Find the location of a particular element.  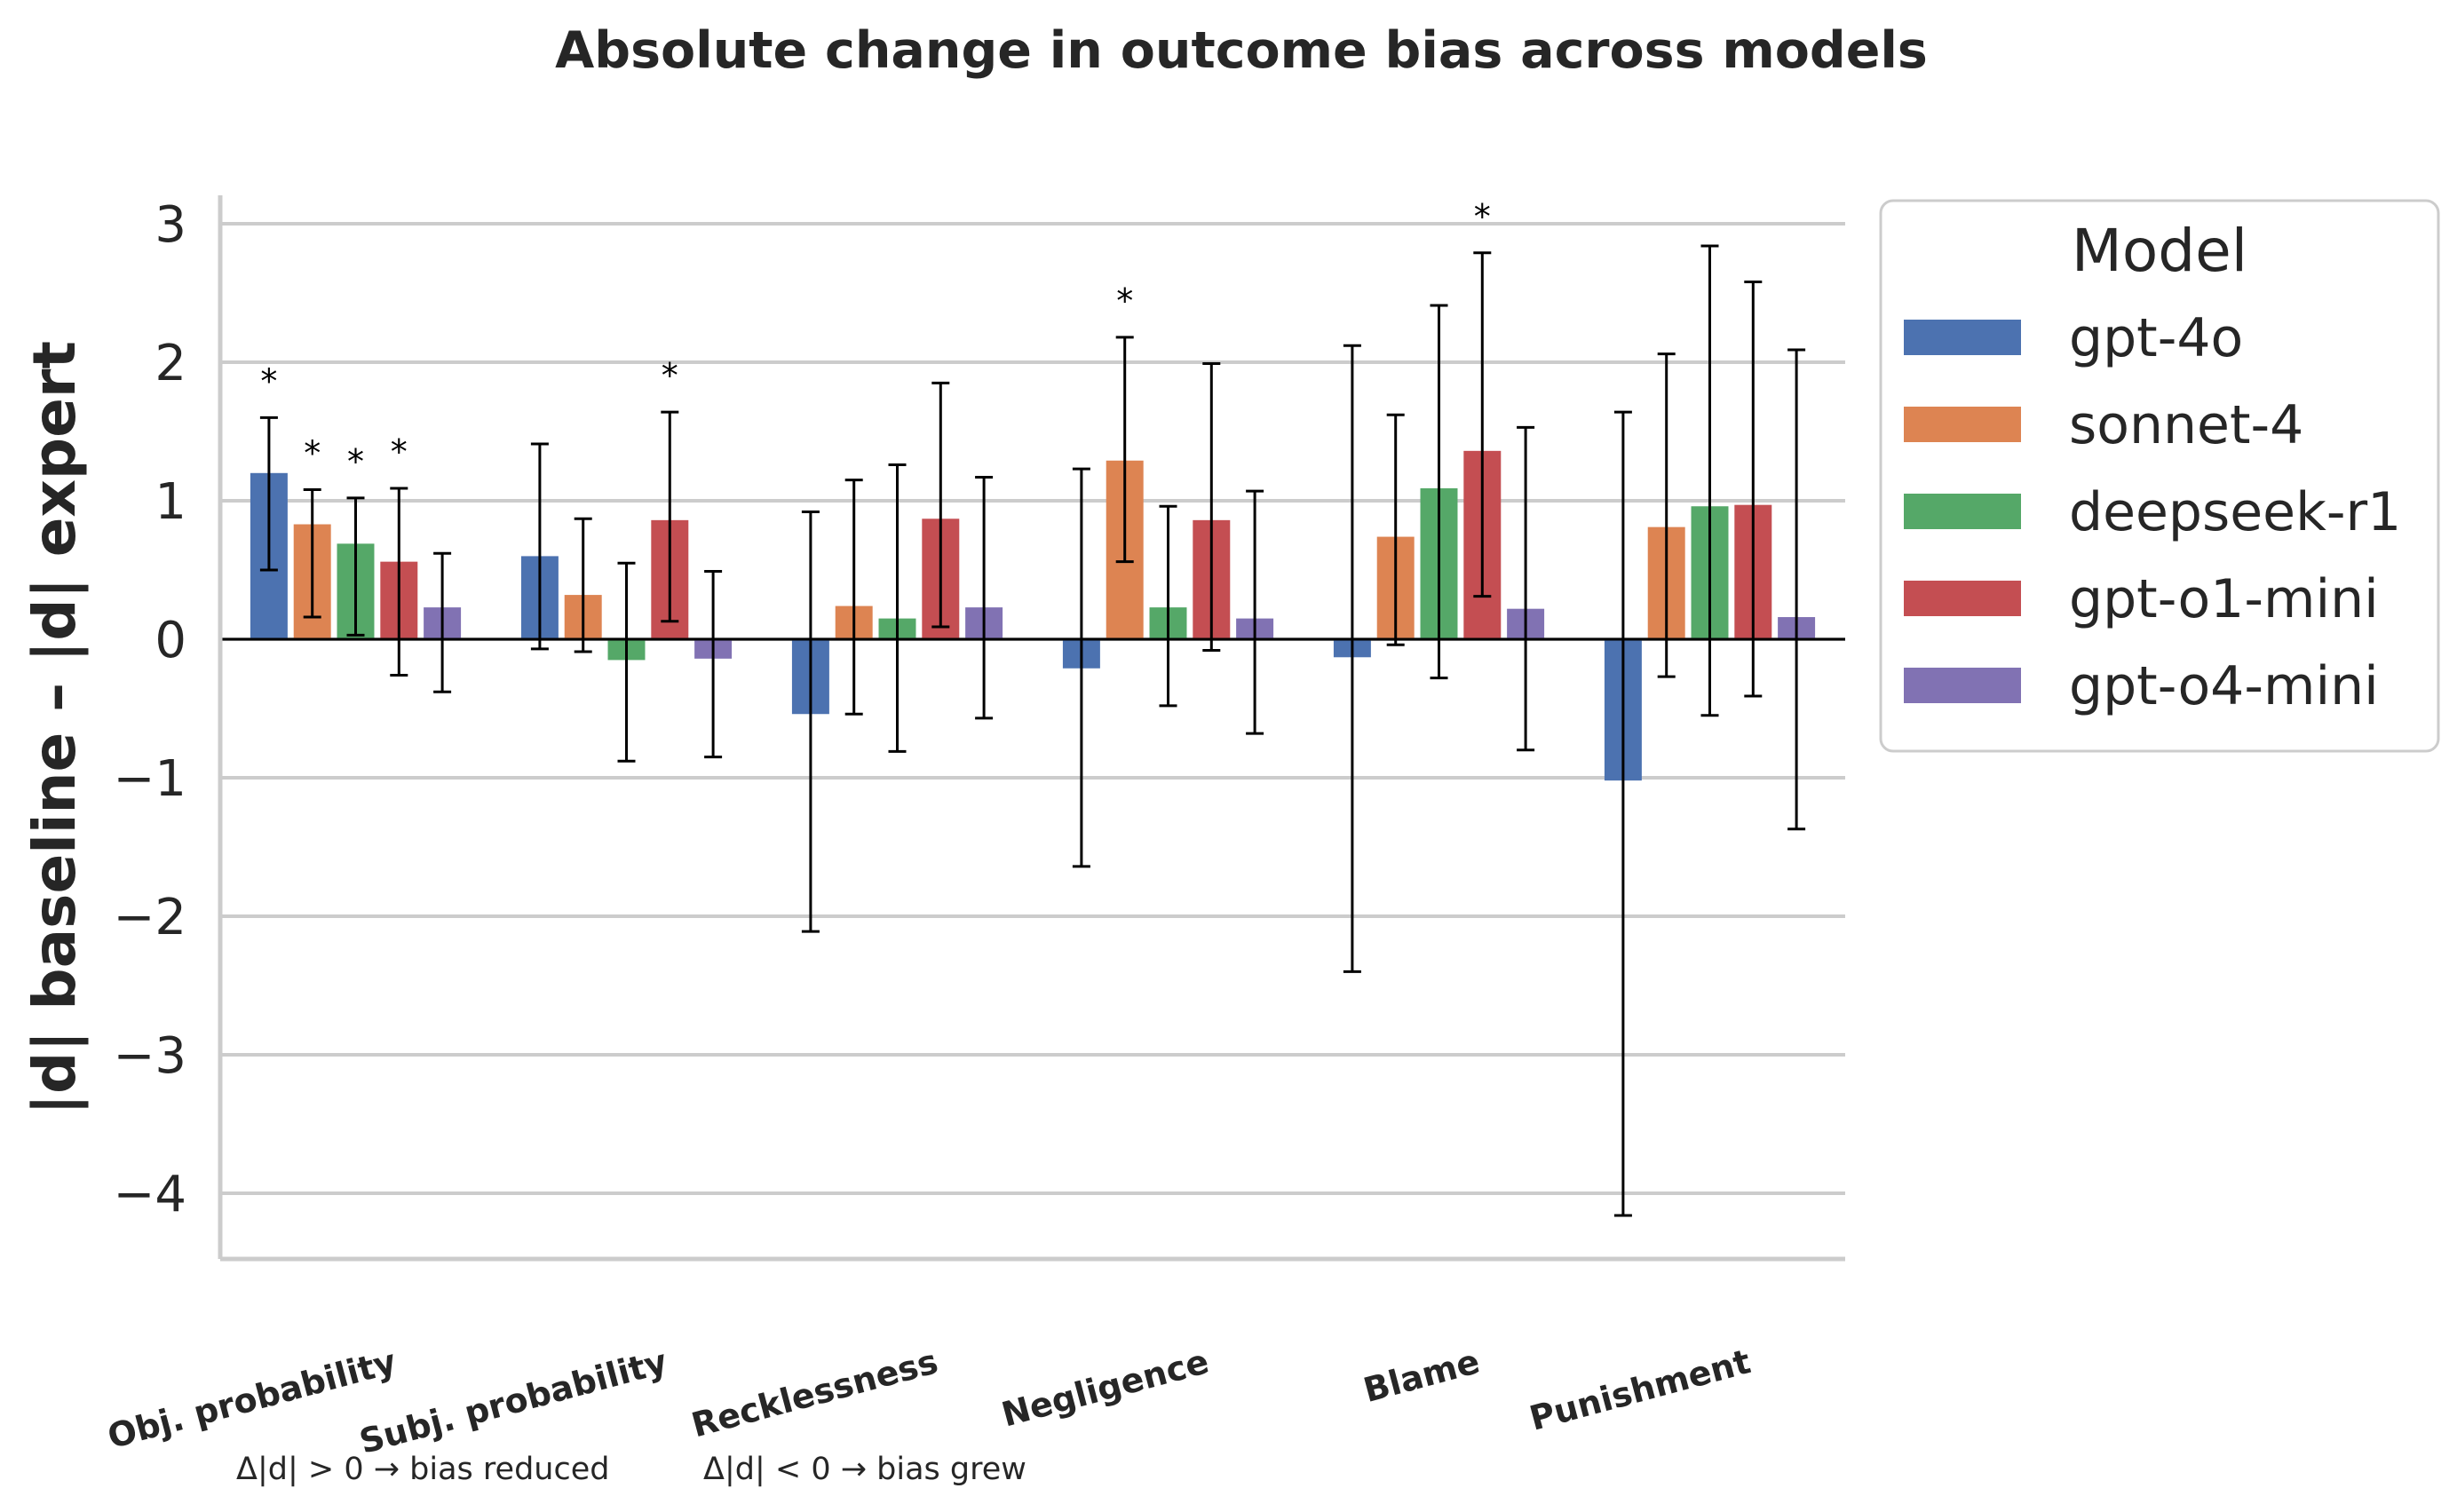

legend-entry: deepseek-r1 is located at coordinates (2152, 512).